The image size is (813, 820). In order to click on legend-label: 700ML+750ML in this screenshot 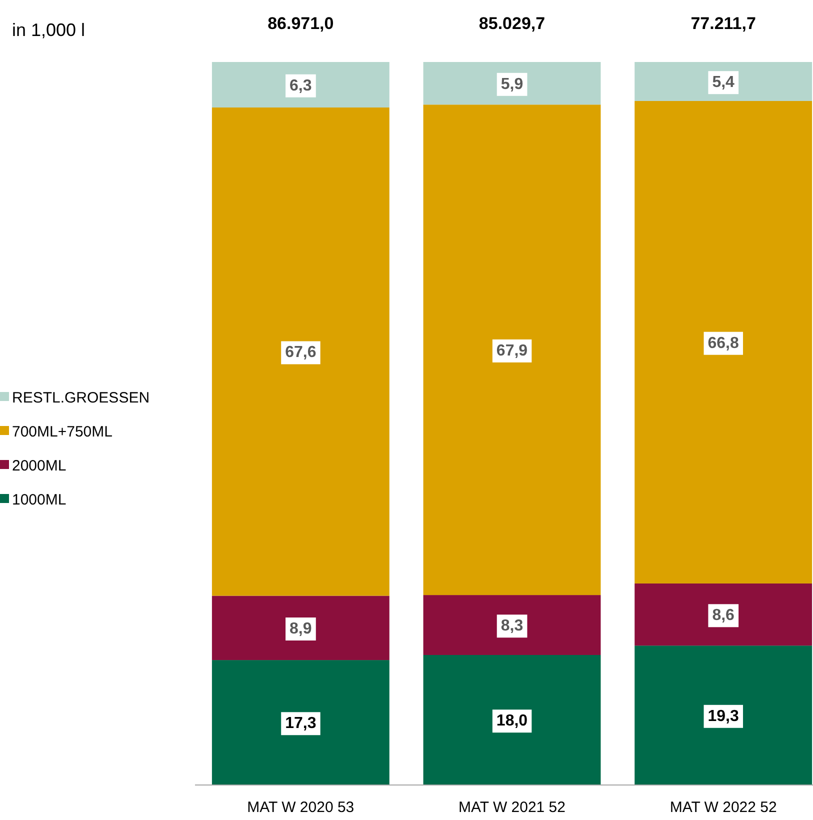, I will do `click(62, 431)`.